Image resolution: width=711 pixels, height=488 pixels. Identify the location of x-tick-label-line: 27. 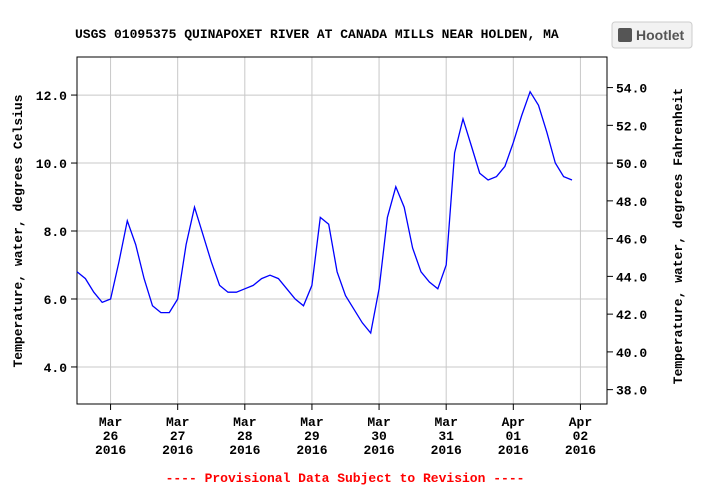
(178, 436).